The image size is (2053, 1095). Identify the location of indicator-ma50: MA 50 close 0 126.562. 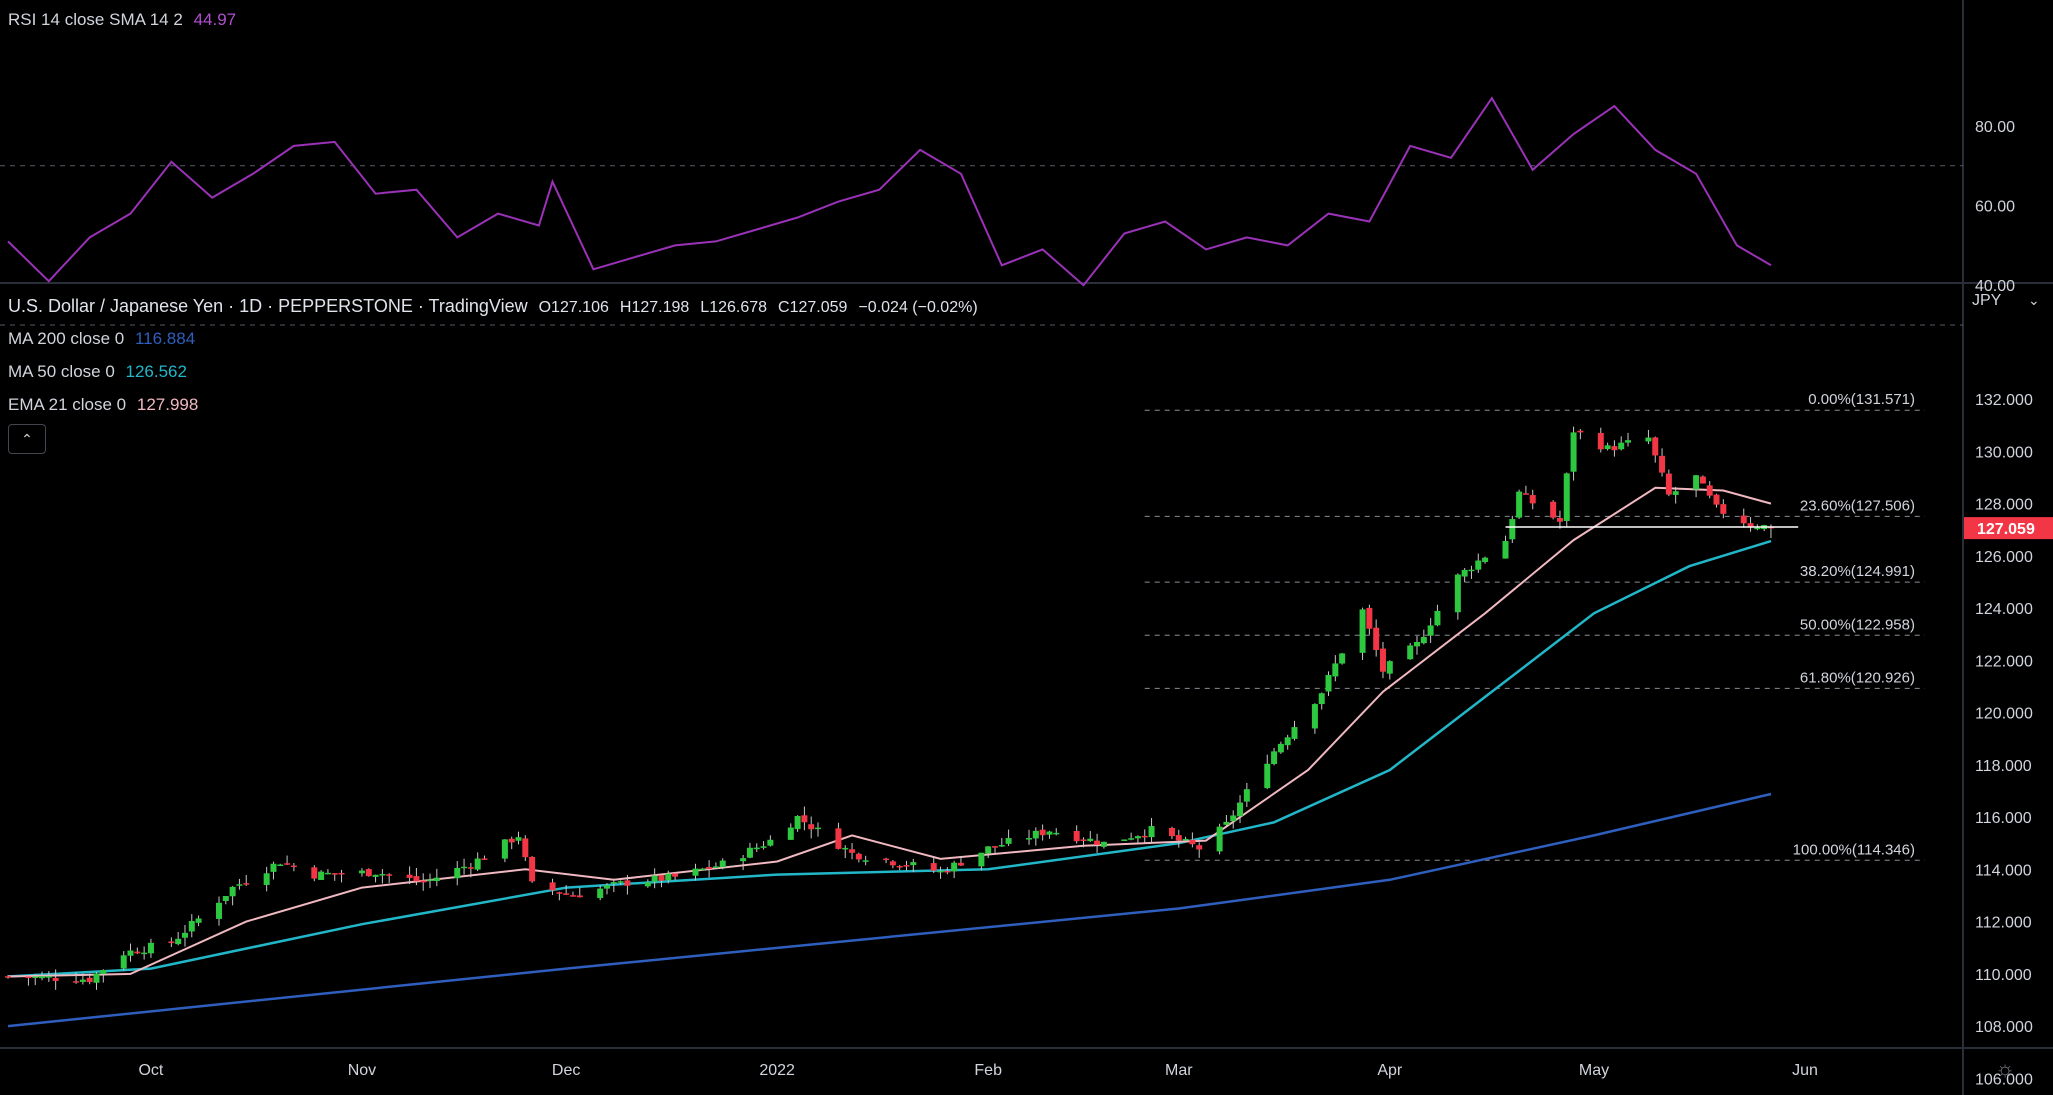
(100, 372).